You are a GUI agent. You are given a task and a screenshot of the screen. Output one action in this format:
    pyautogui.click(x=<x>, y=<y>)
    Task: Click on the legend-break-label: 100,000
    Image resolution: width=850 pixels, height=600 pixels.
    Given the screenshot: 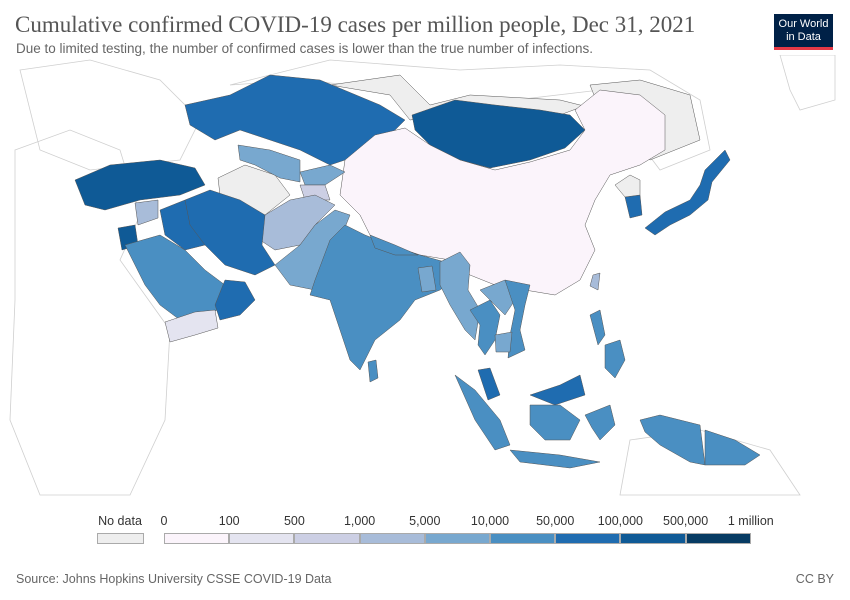 What is the action you would take?
    pyautogui.click(x=620, y=521)
    